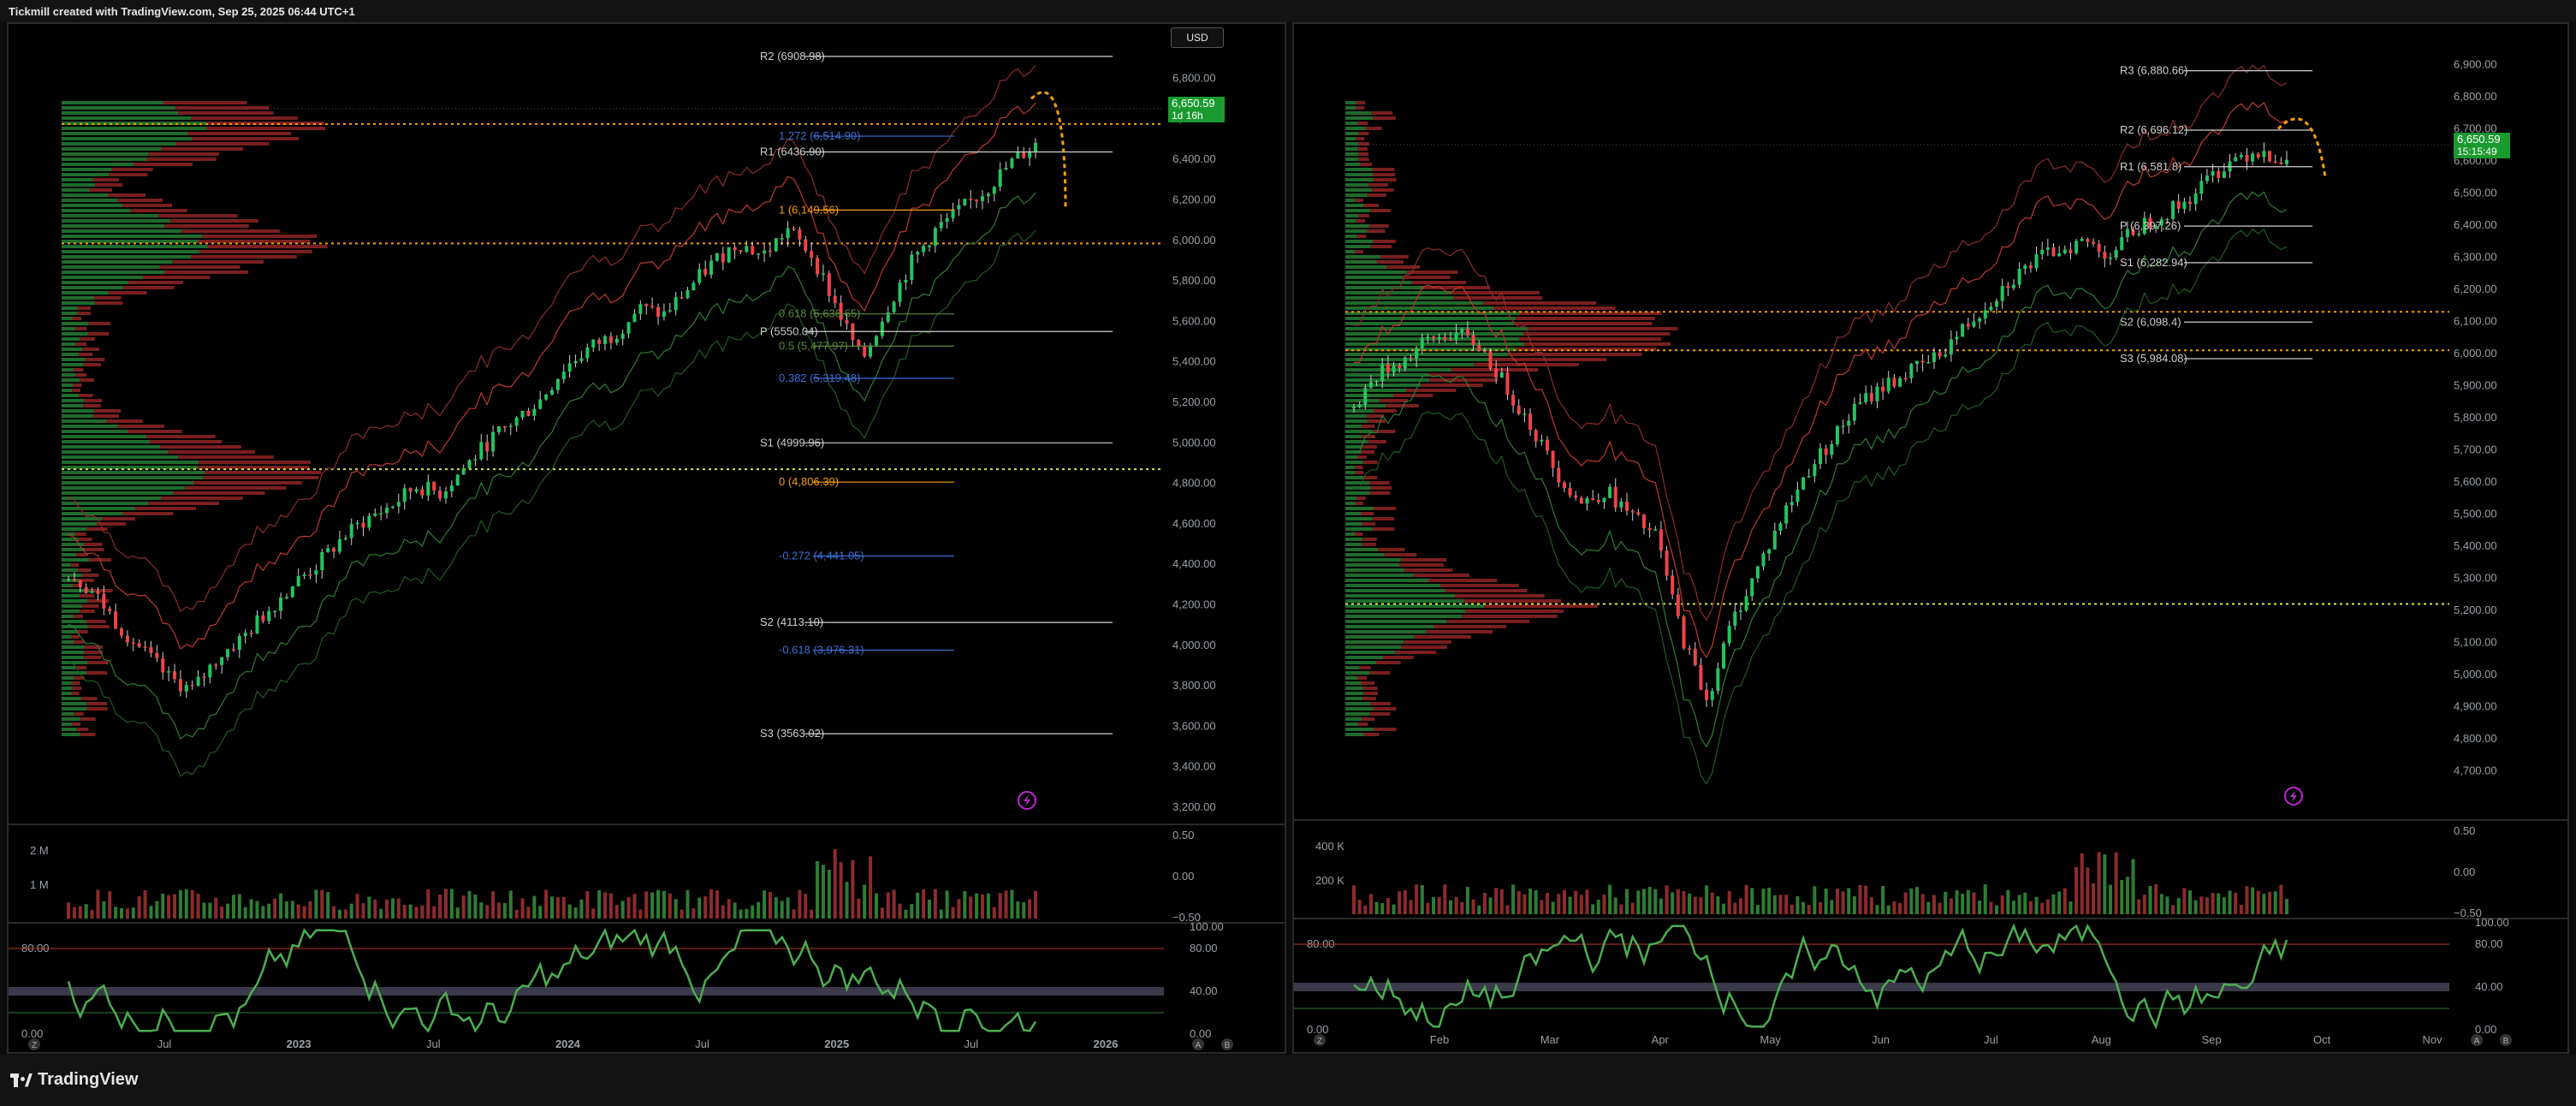  What do you see at coordinates (1197, 37) in the screenshot?
I see `currency-button: USD` at bounding box center [1197, 37].